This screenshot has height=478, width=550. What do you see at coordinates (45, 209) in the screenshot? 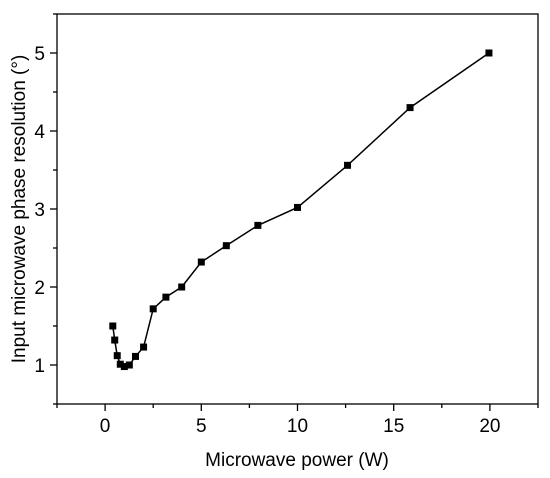
I see `y-axis-ticks: 1 2 3 4 5` at bounding box center [45, 209].